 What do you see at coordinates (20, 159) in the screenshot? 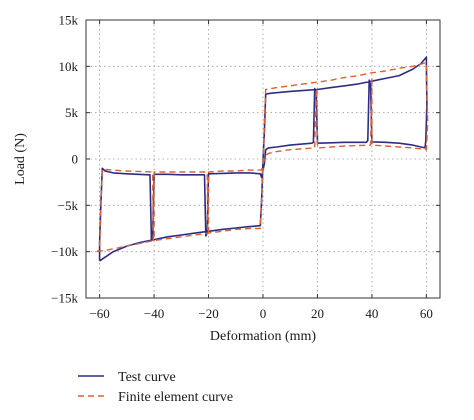
I see `y-axis-title: Load (N)` at bounding box center [20, 159].